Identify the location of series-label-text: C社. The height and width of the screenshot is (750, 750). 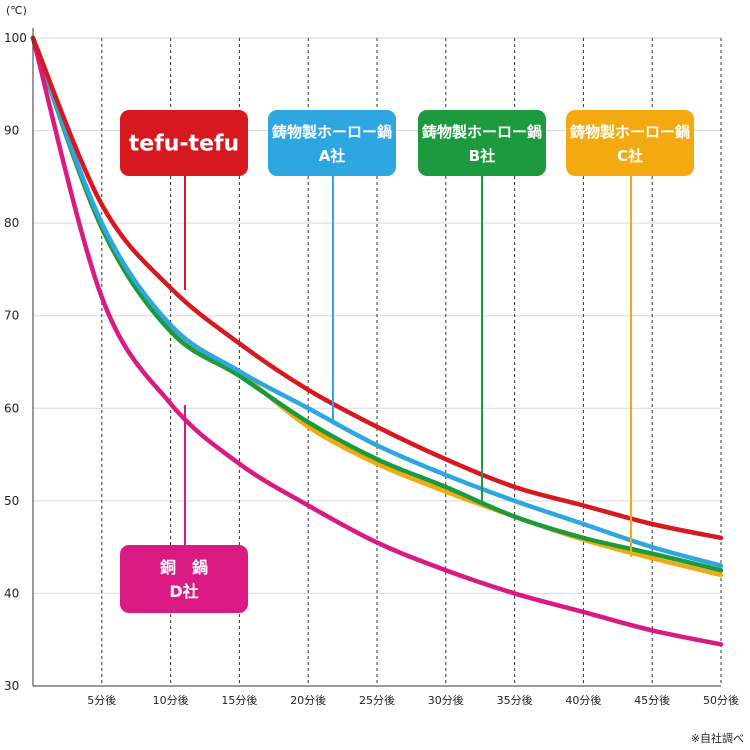
(630, 156).